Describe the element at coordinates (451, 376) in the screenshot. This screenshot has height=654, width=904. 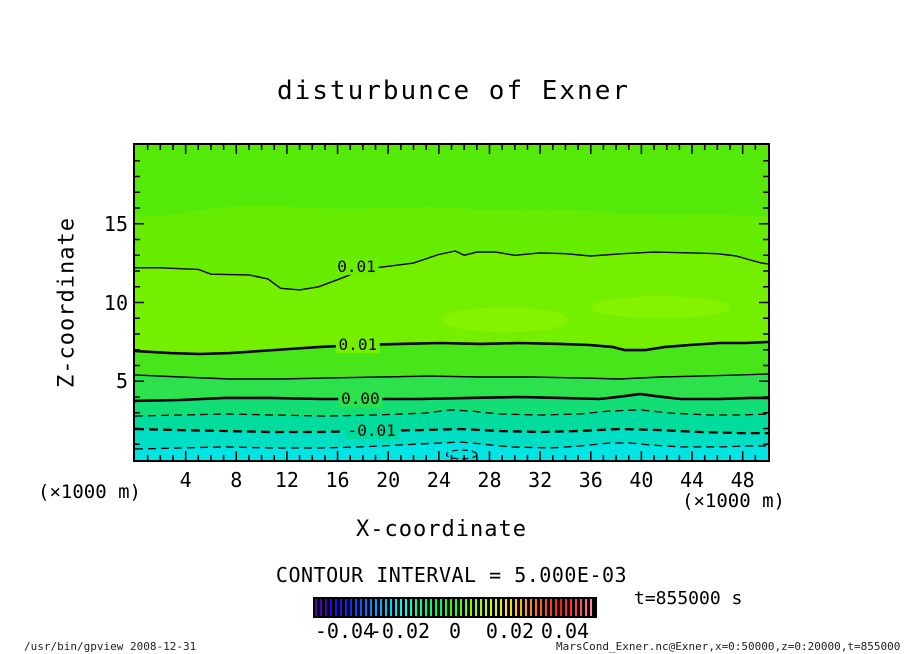
I see `contour-line-C` at that location.